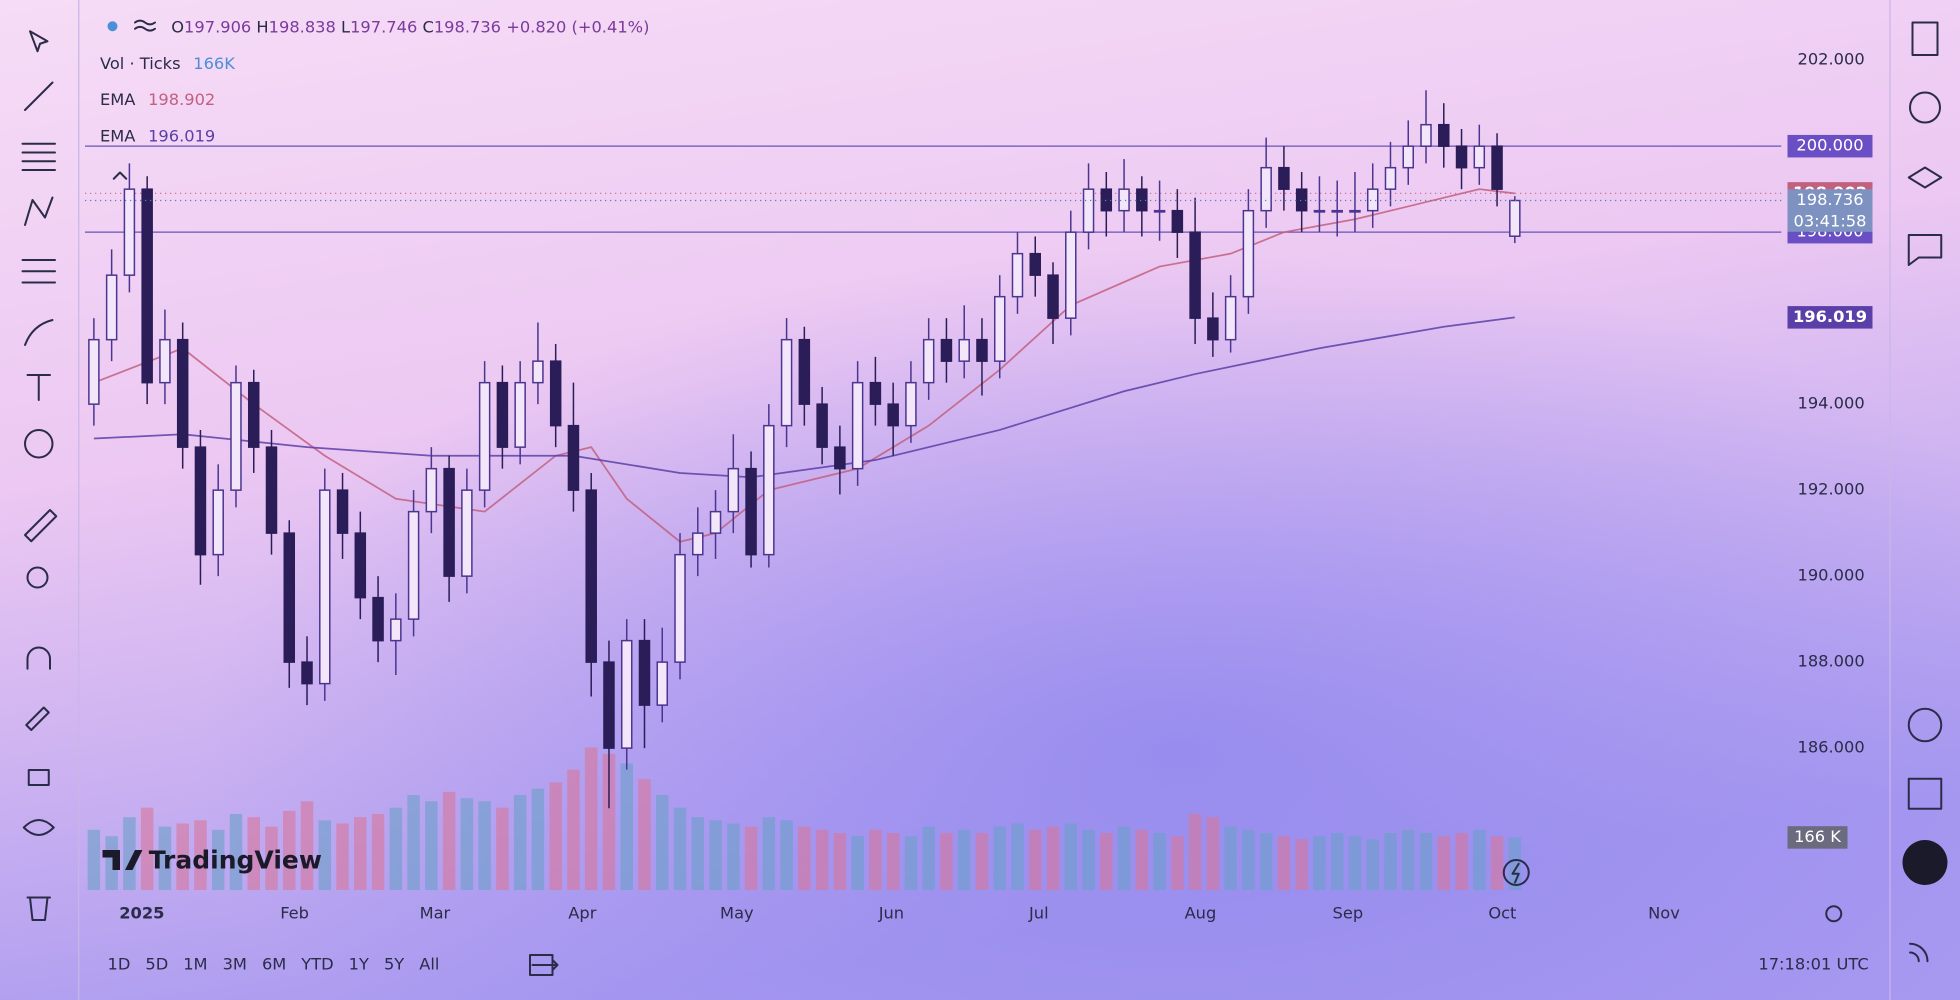 The image size is (1960, 1000). I want to click on delete-tool, so click(38, 908).